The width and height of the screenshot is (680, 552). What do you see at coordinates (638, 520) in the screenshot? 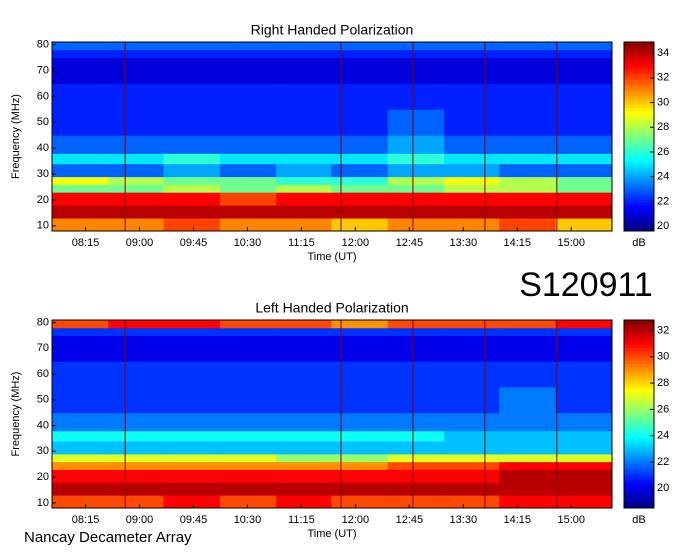
I see `colorbar-label: dB` at bounding box center [638, 520].